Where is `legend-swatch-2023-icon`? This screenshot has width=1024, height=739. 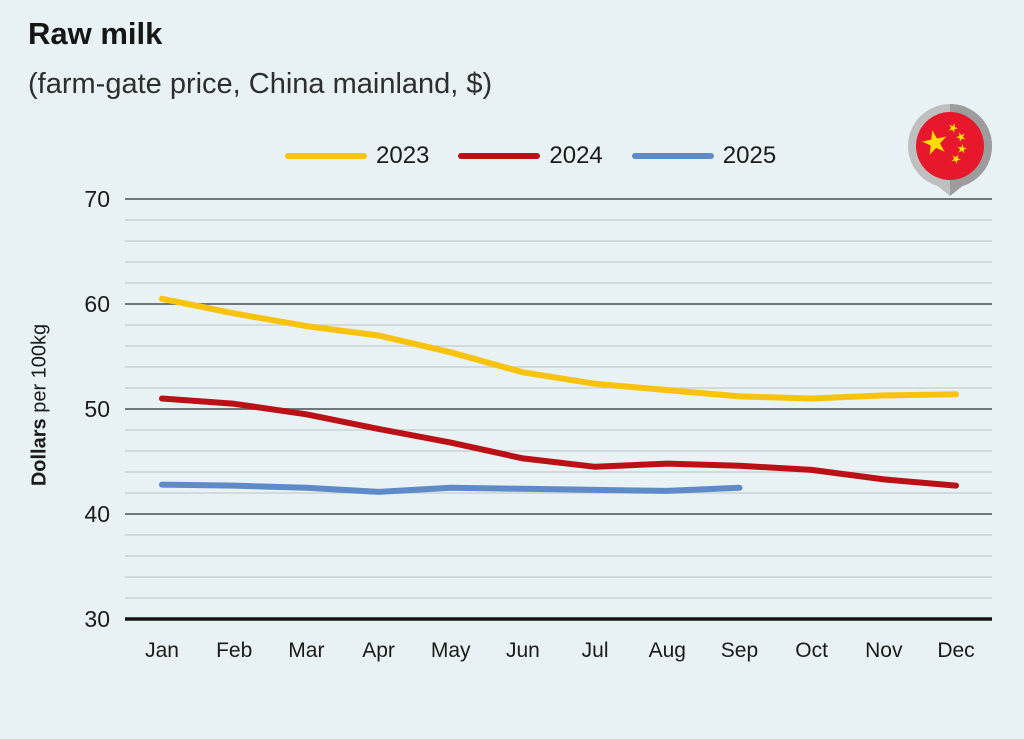 legend-swatch-2023-icon is located at coordinates (326, 156).